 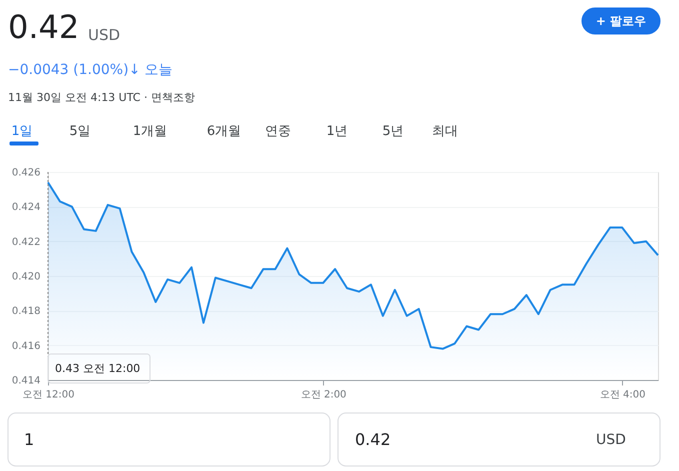 What do you see at coordinates (278, 131) in the screenshot?
I see `text: 연중` at bounding box center [278, 131].